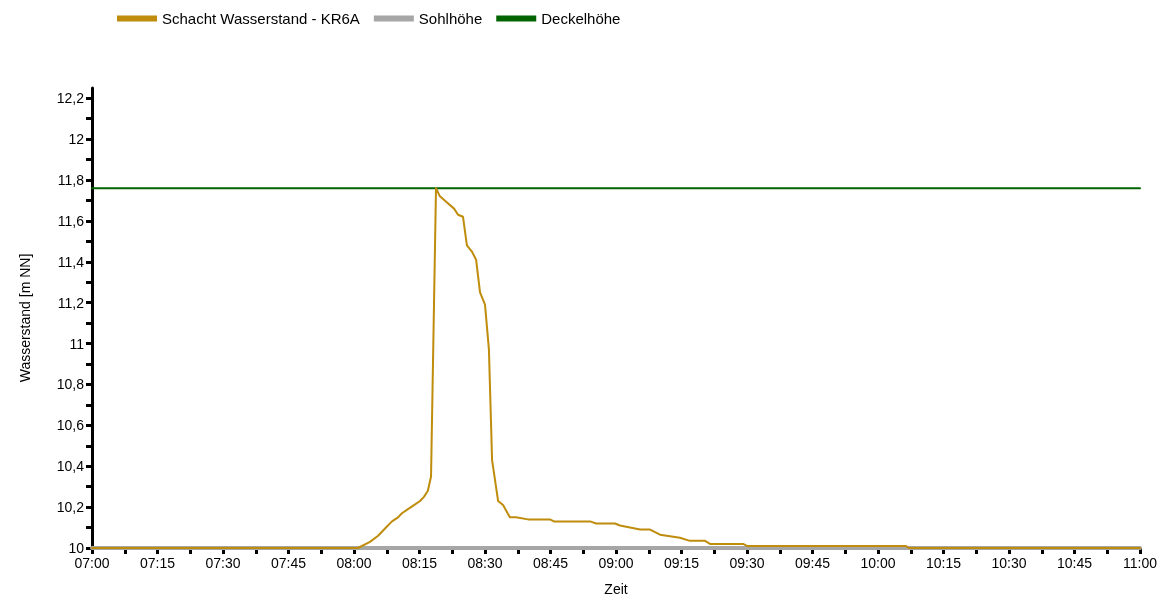 The width and height of the screenshot is (1166, 616). What do you see at coordinates (92, 563) in the screenshot?
I see `x-tick-label: 07:00` at bounding box center [92, 563].